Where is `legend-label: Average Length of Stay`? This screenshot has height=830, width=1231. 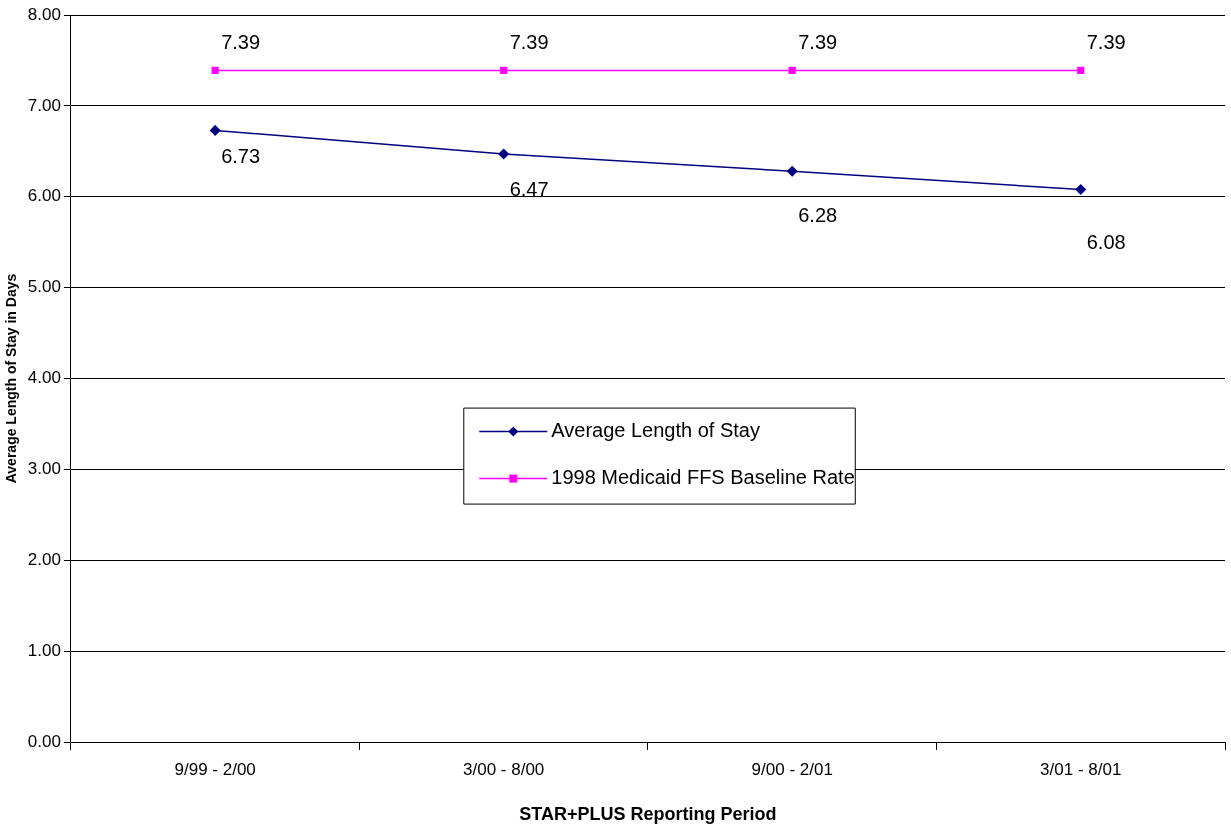 legend-label: Average Length of Stay is located at coordinates (655, 430).